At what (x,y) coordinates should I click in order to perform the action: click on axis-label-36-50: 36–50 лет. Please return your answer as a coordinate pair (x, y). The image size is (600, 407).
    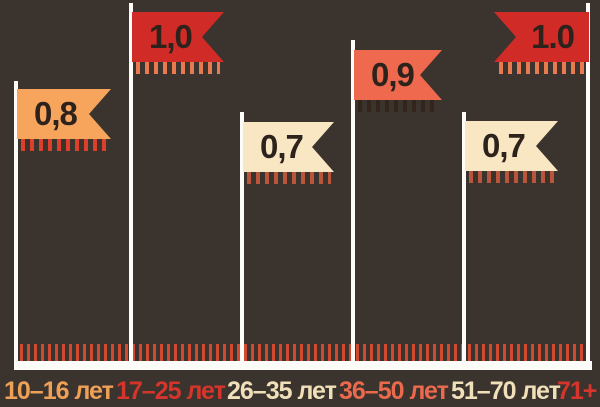
    Looking at the image, I should click on (394, 391).